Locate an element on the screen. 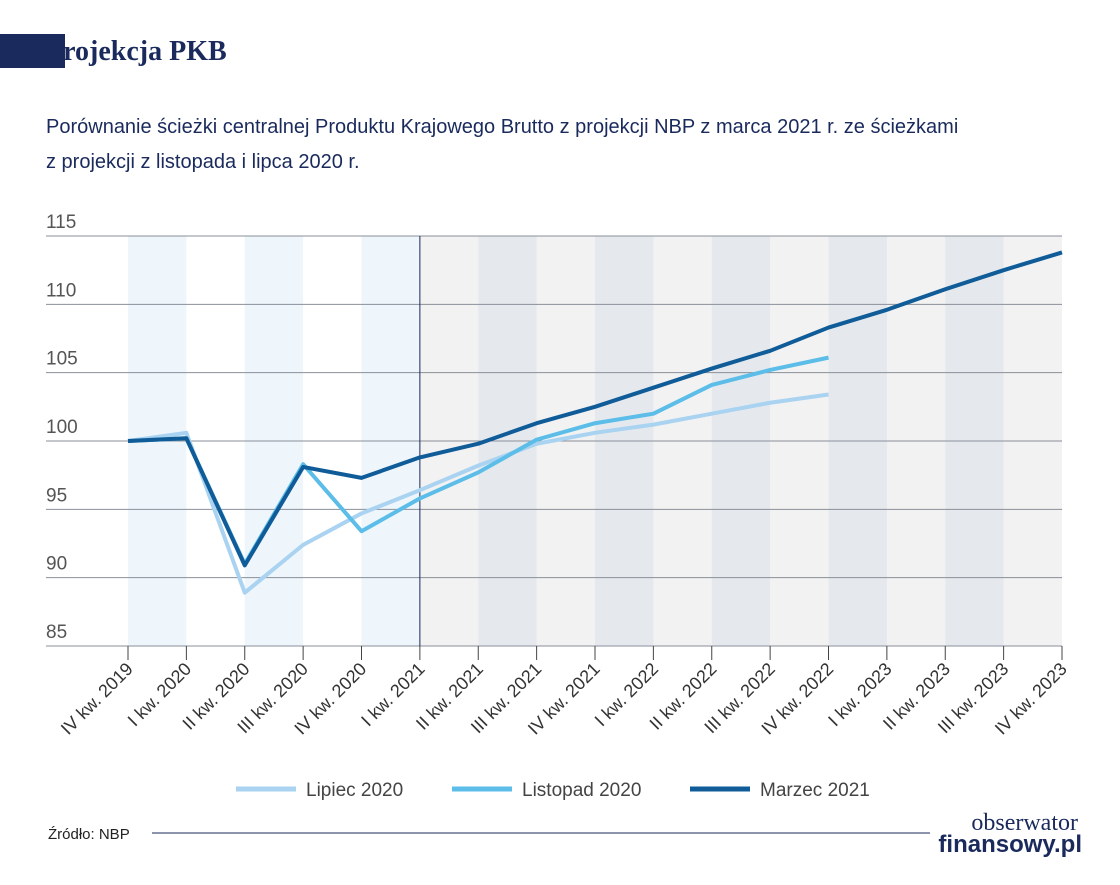 The width and height of the screenshot is (1120, 885). y-tick-label: 95 is located at coordinates (56, 495).